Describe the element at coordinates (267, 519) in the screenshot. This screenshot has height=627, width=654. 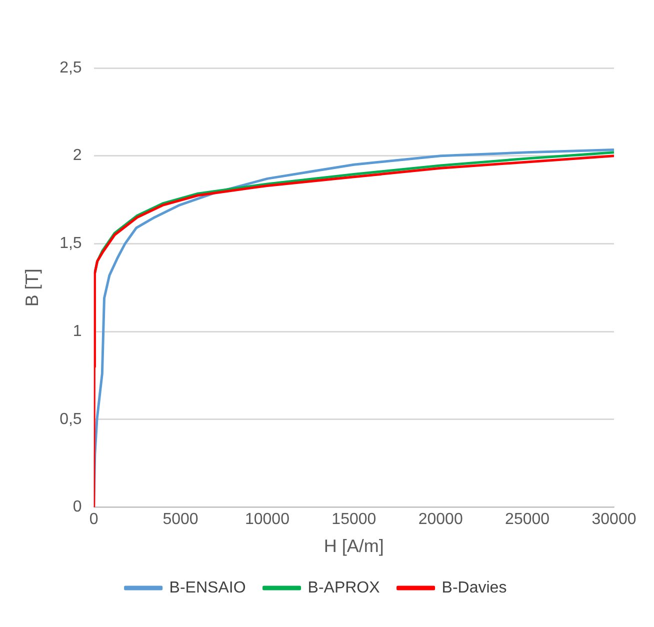
I see `x-tick-label: 10000` at that location.